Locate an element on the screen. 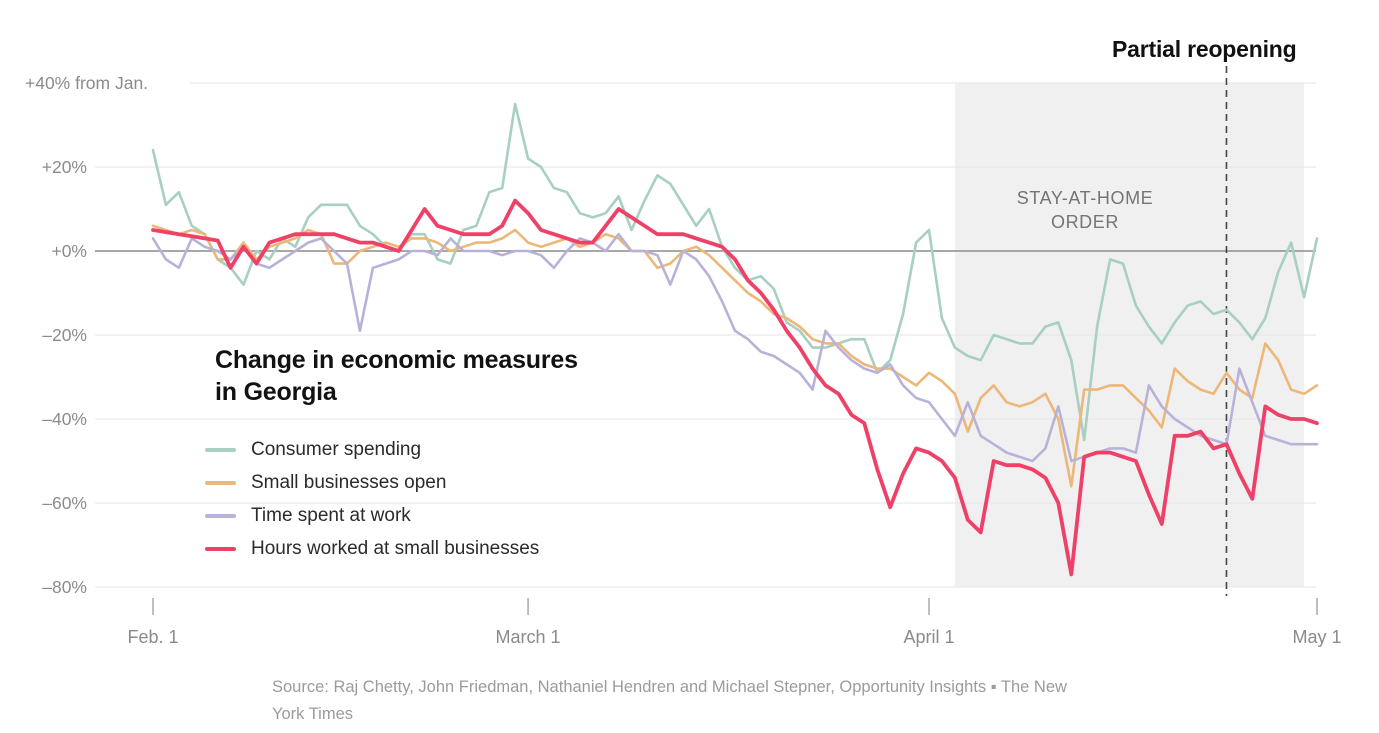 This screenshot has width=1379, height=733. region-annotation-label: STAY-AT-HOME ORDER is located at coordinates (1085, 210).